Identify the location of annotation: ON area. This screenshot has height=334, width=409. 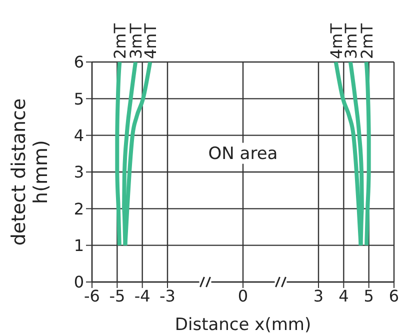
(243, 154).